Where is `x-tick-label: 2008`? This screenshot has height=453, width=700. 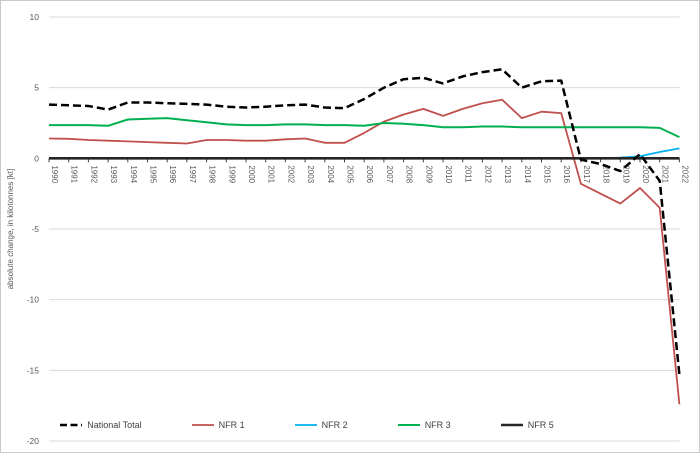 x-tick-label: 2008 is located at coordinates (409, 174).